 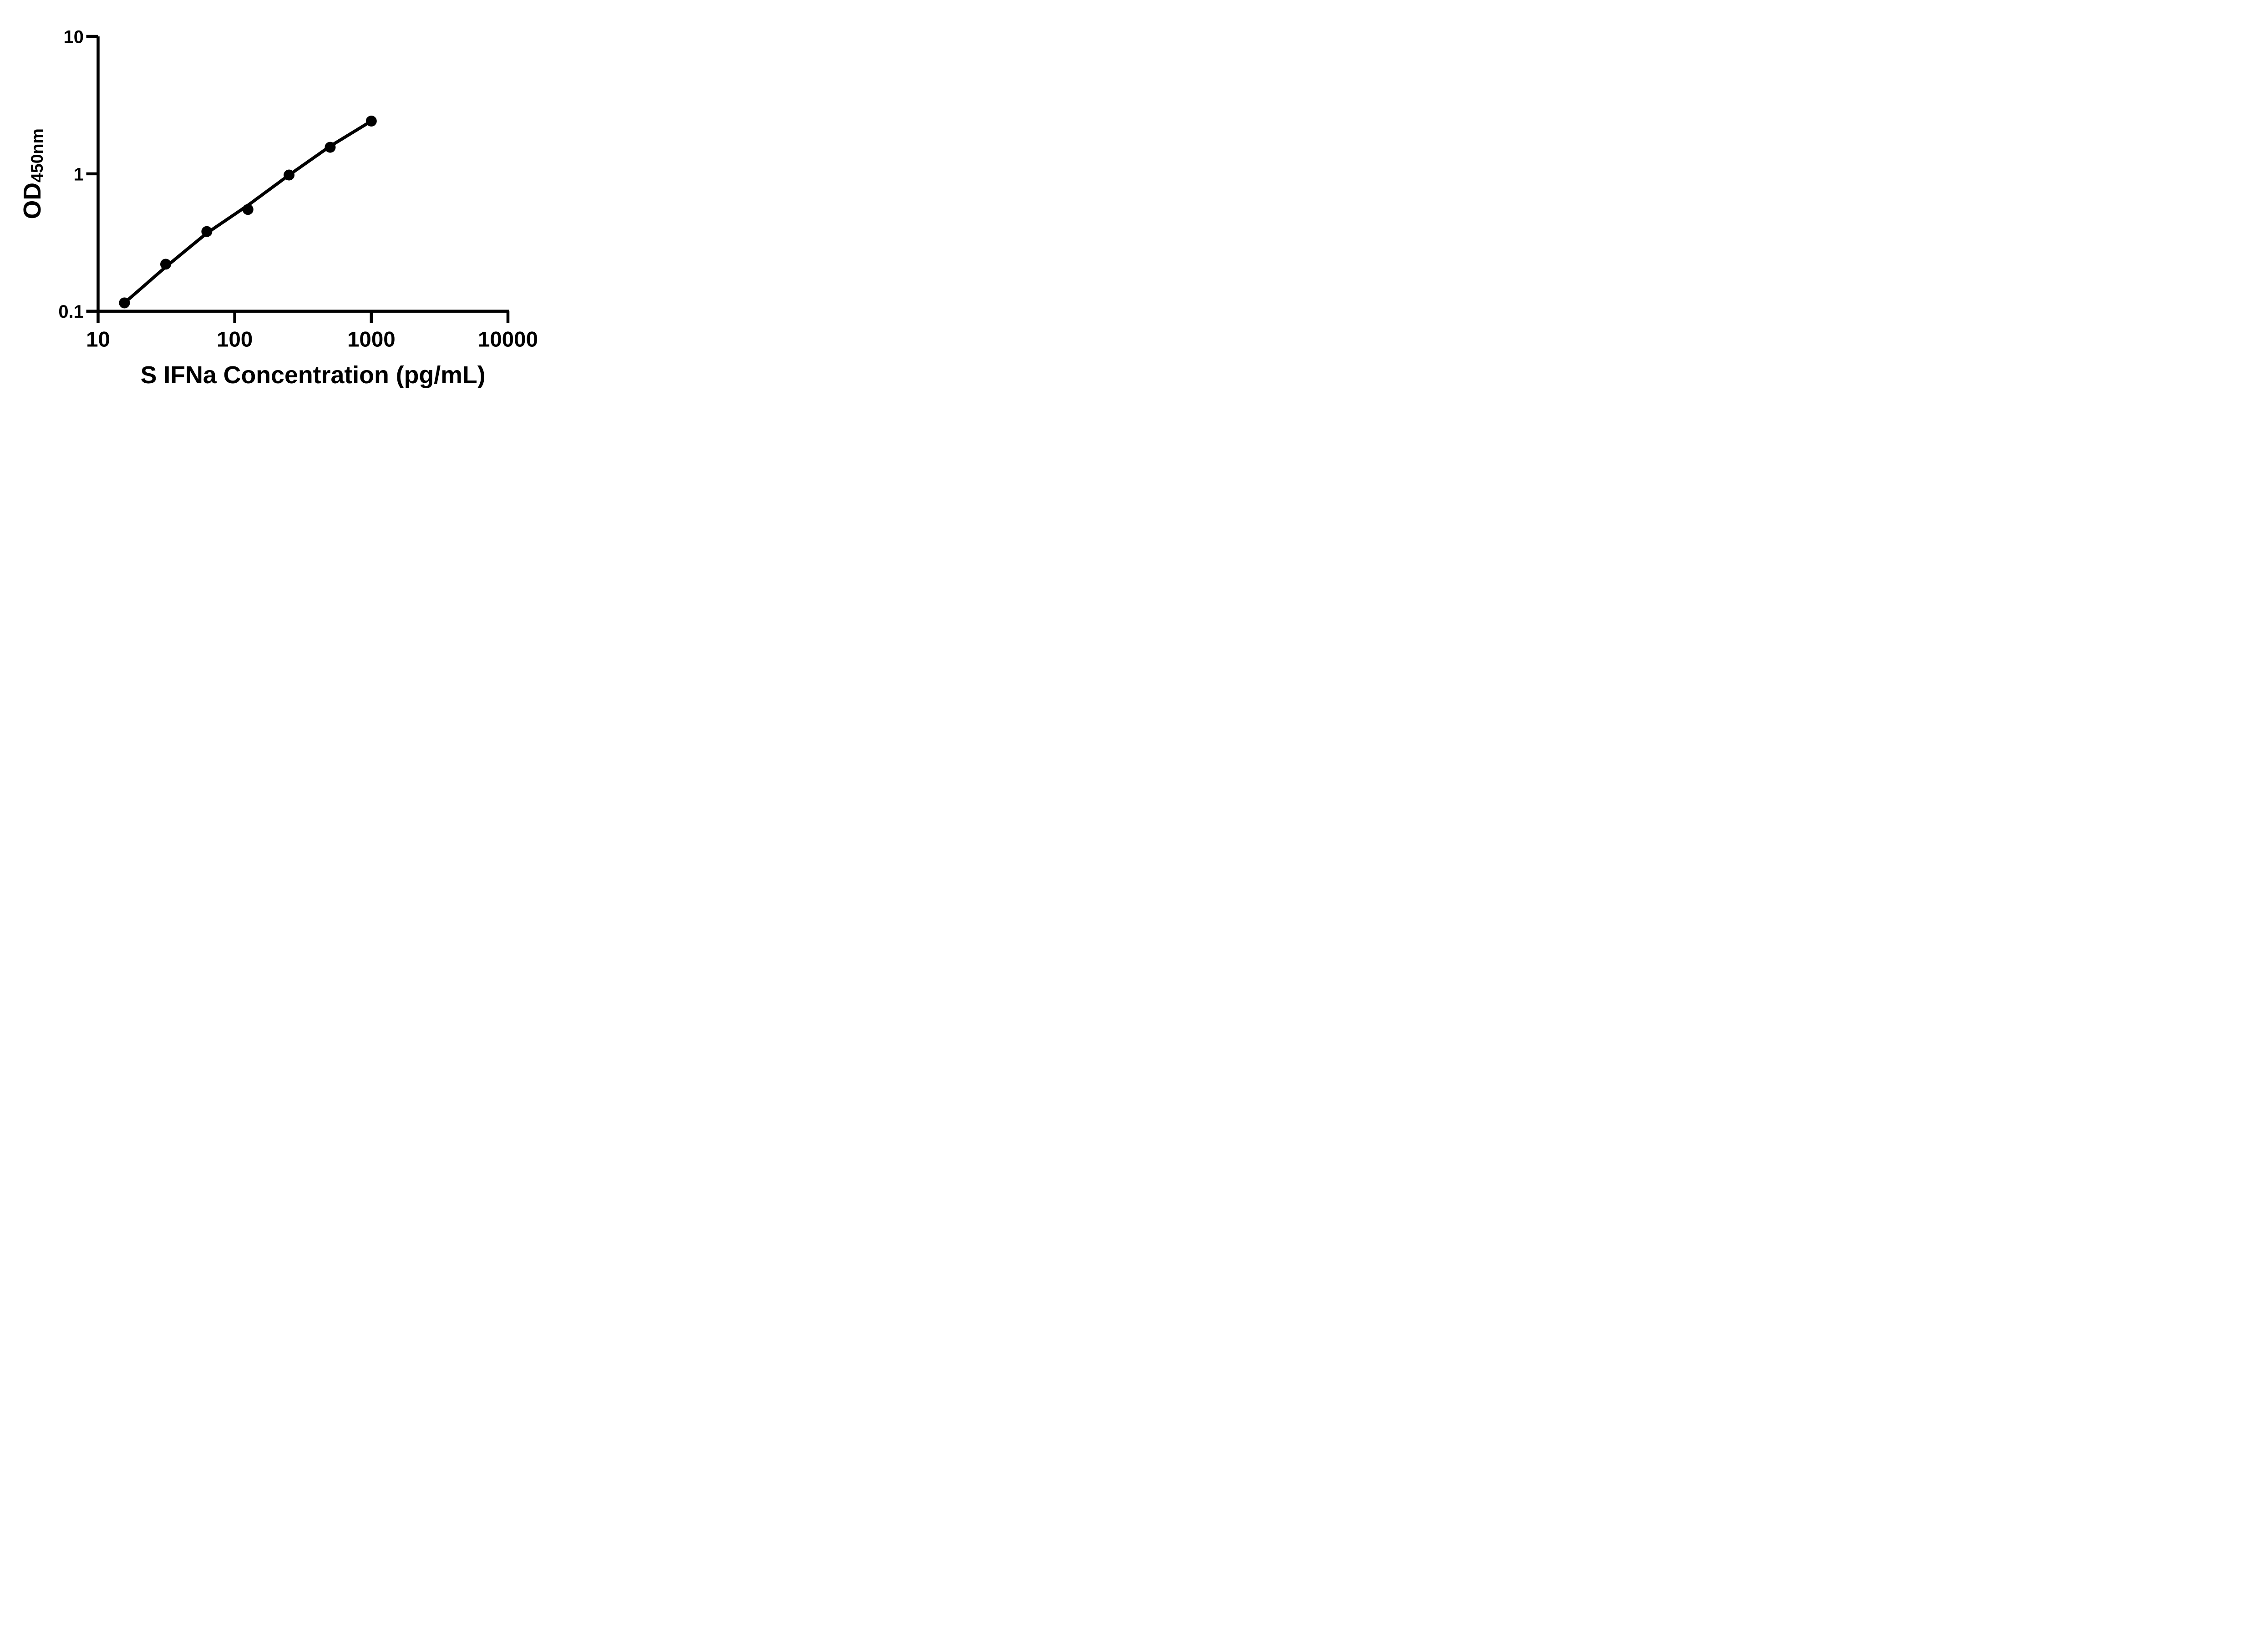 I want to click on y-axis-title-subscript: 450nm, so click(x=36, y=155).